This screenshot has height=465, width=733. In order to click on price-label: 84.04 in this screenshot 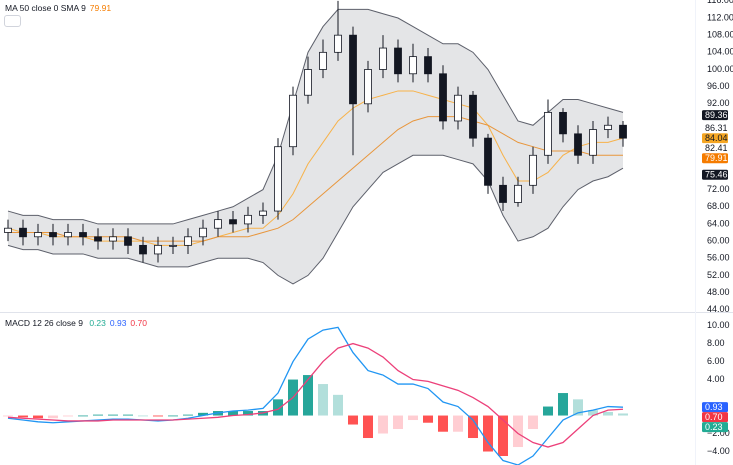, I will do `click(716, 138)`.